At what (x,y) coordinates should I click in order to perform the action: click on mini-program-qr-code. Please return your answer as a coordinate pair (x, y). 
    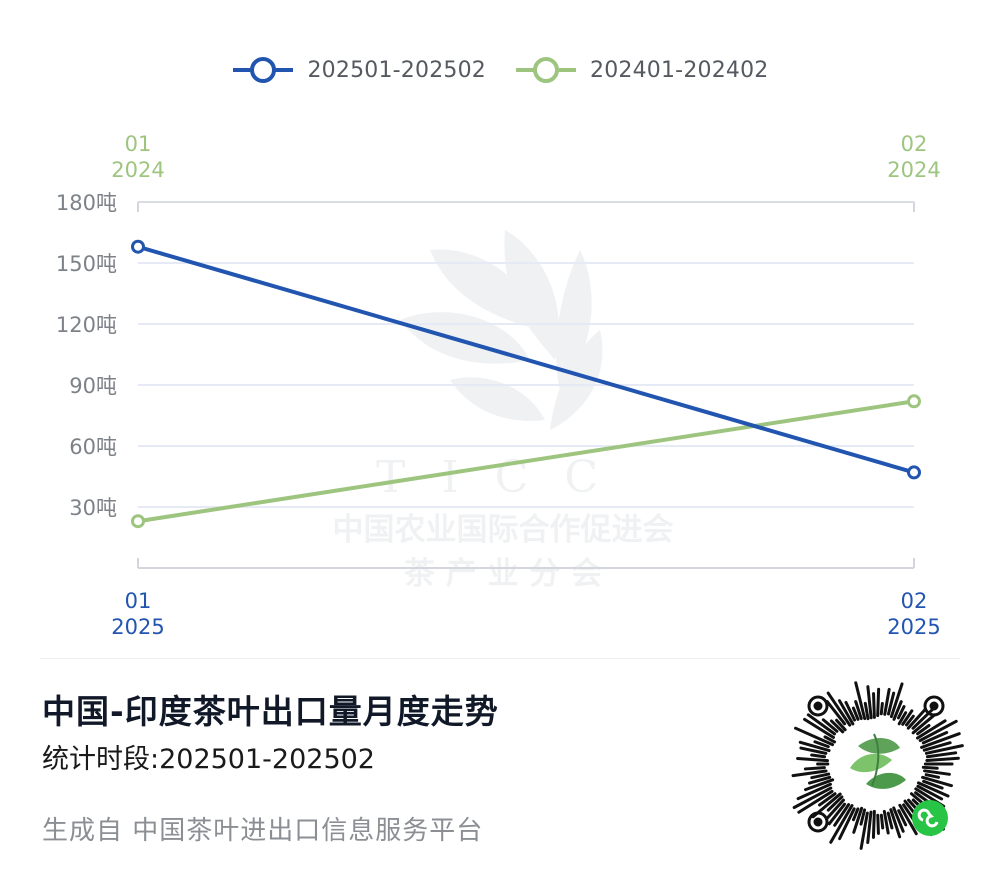
    Looking at the image, I should click on (876, 764).